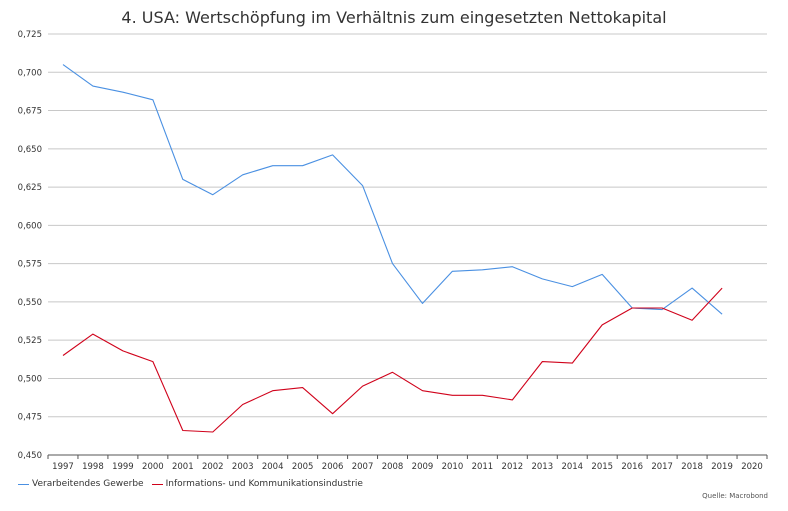 The width and height of the screenshot is (788, 511). What do you see at coordinates (423, 467) in the screenshot?
I see `x-tick-label: 2009` at bounding box center [423, 467].